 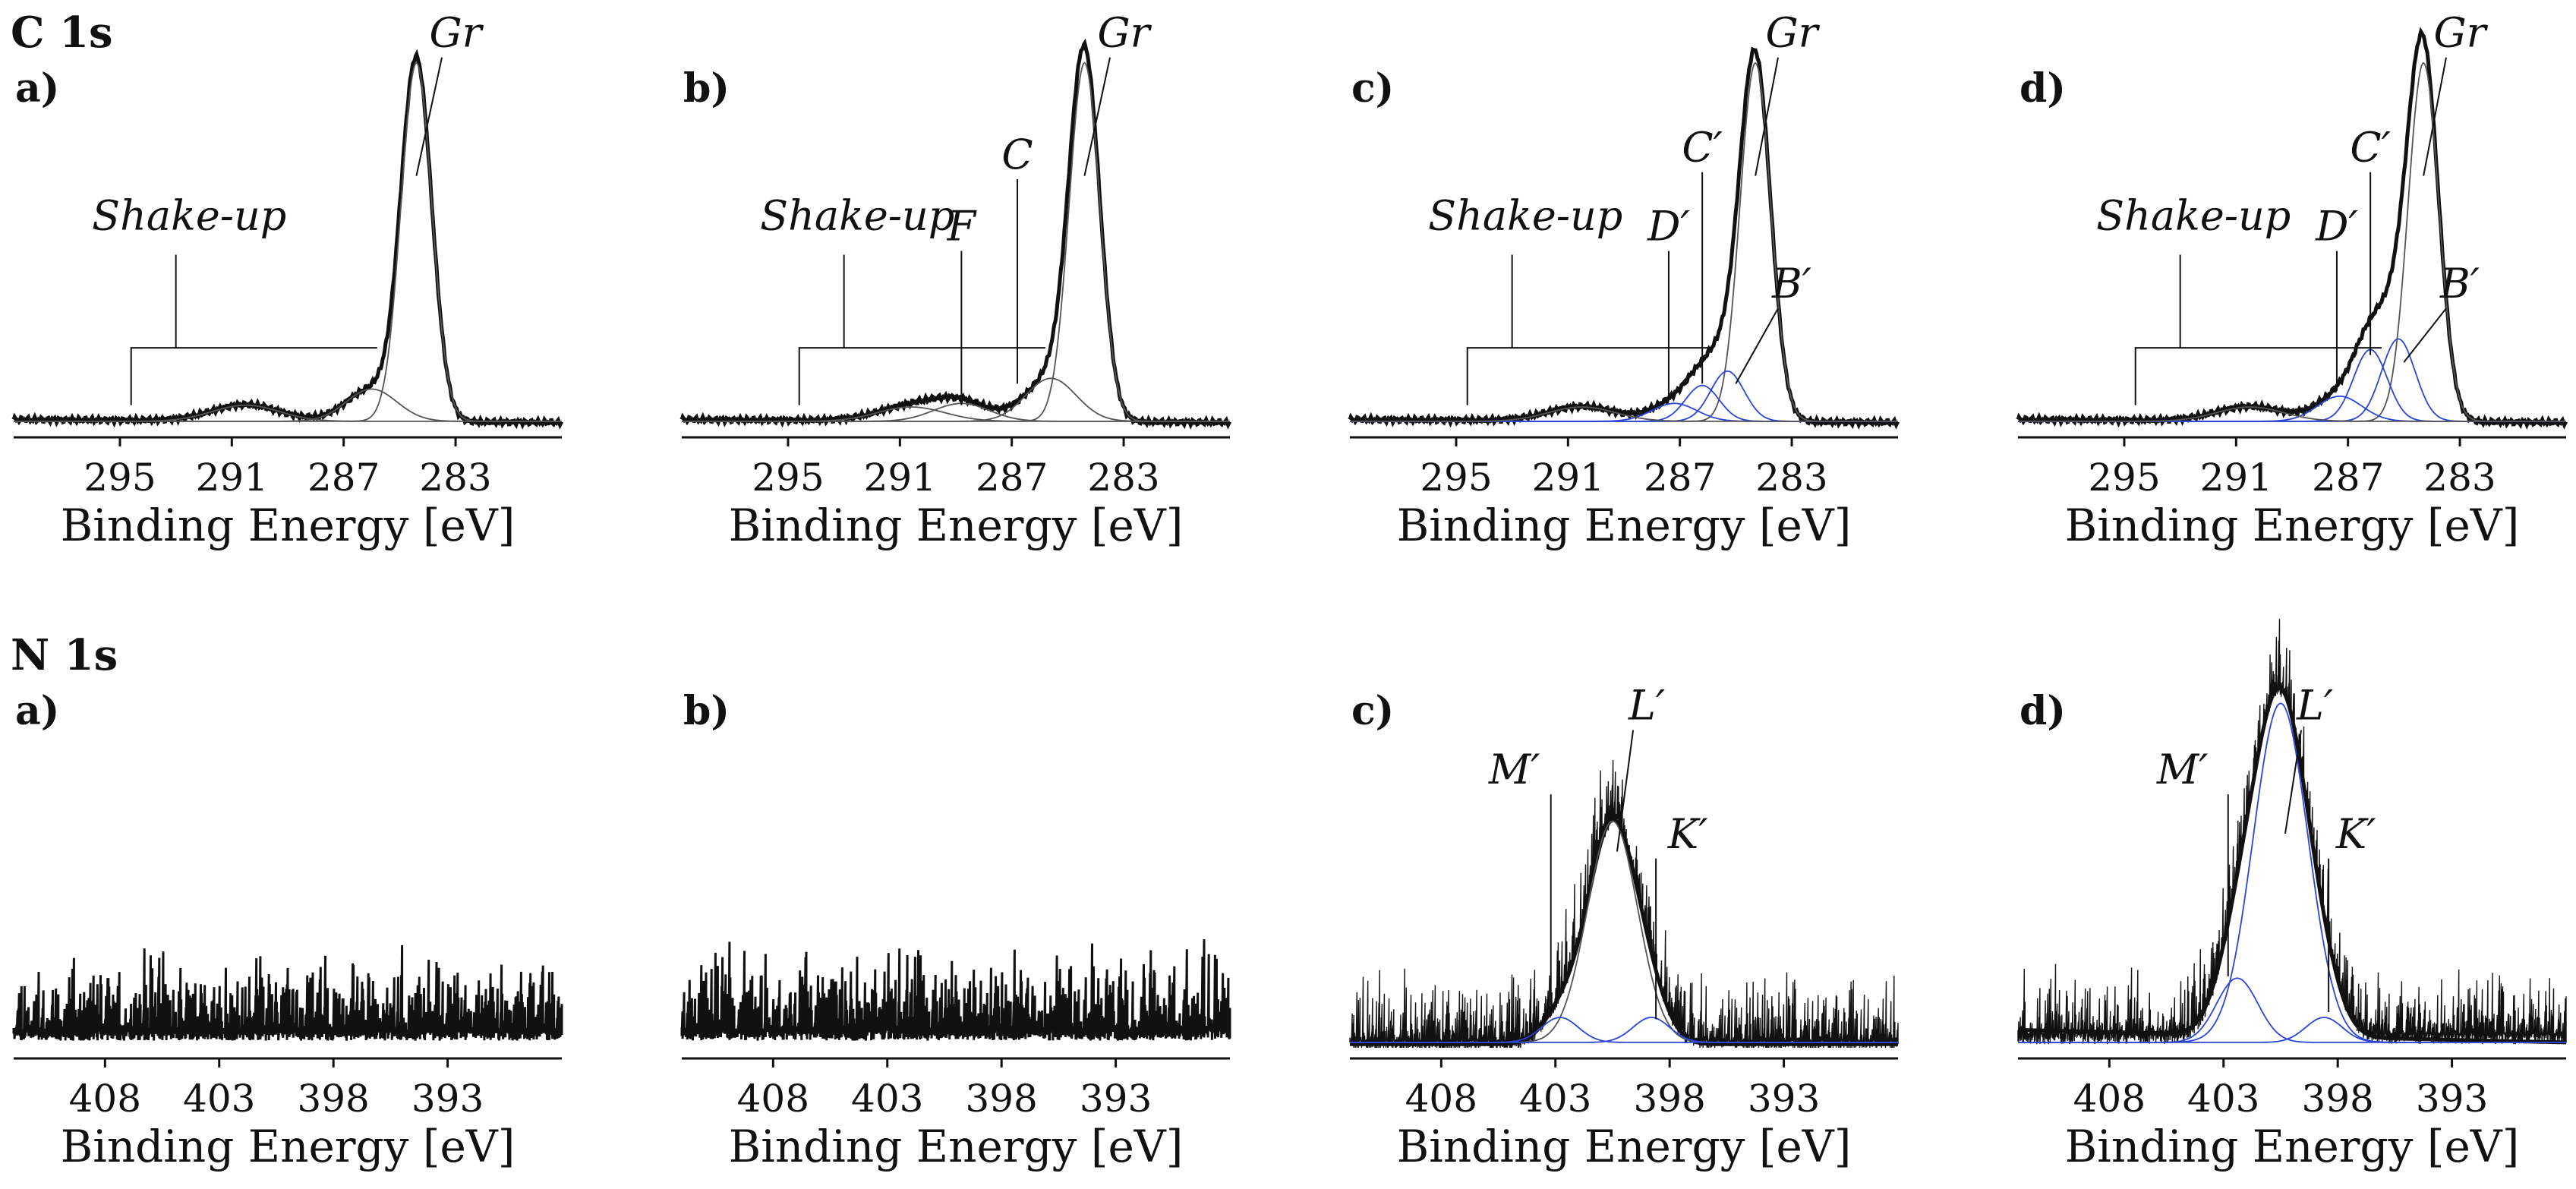 I want to click on n1s-b-x-axis-label: Binding Energy [eV], so click(x=956, y=1146).